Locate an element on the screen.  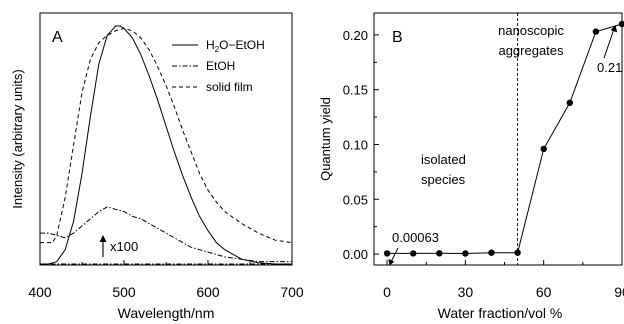
panel-a-legend: H2O−EtOH EtOH solid film is located at coordinates (218, 66).